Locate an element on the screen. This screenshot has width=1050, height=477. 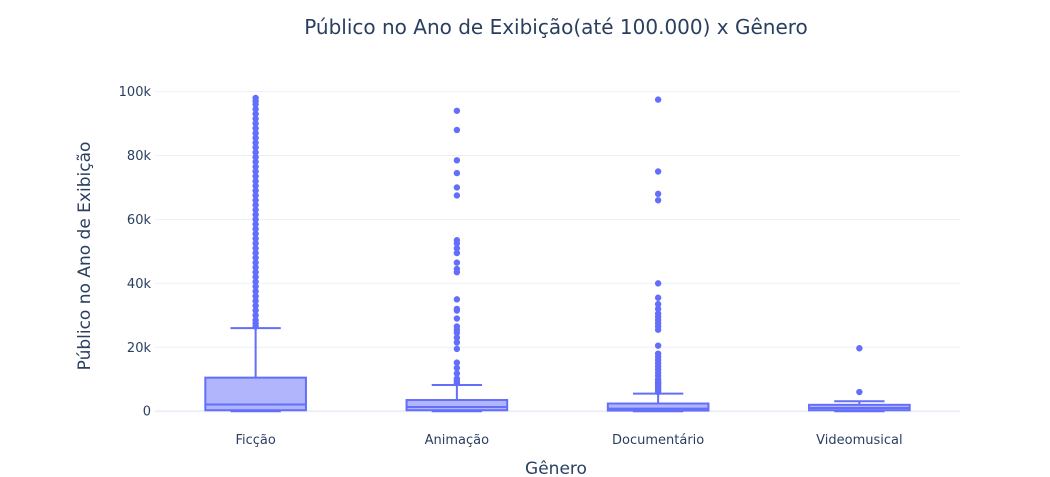
y-axis-title: Público no Ano de Exibição is located at coordinates (85, 256).